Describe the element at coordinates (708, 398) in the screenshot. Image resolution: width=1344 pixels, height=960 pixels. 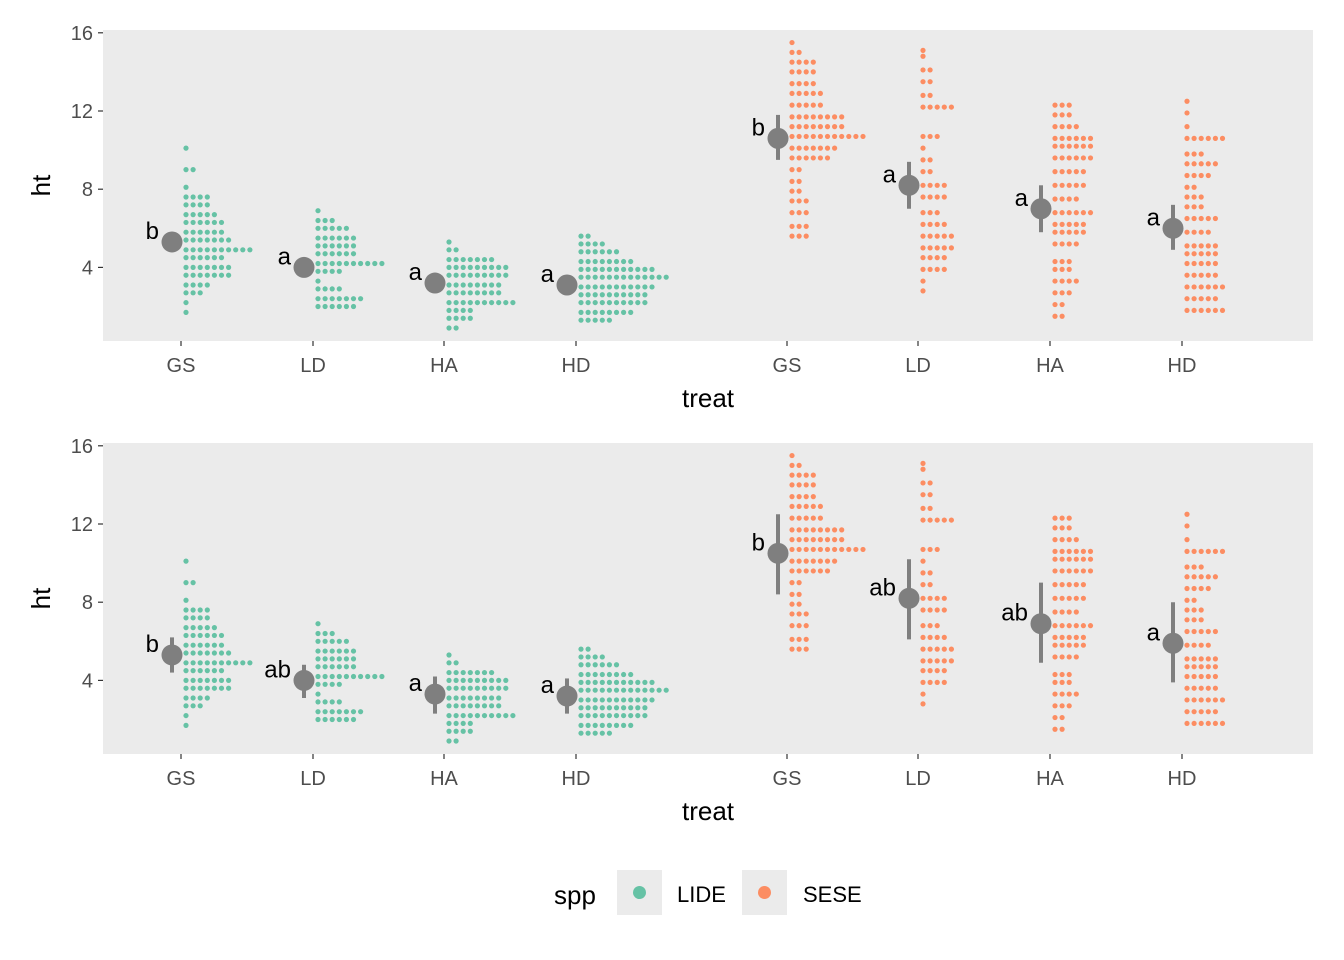
I see `x-axis-title: treat` at that location.